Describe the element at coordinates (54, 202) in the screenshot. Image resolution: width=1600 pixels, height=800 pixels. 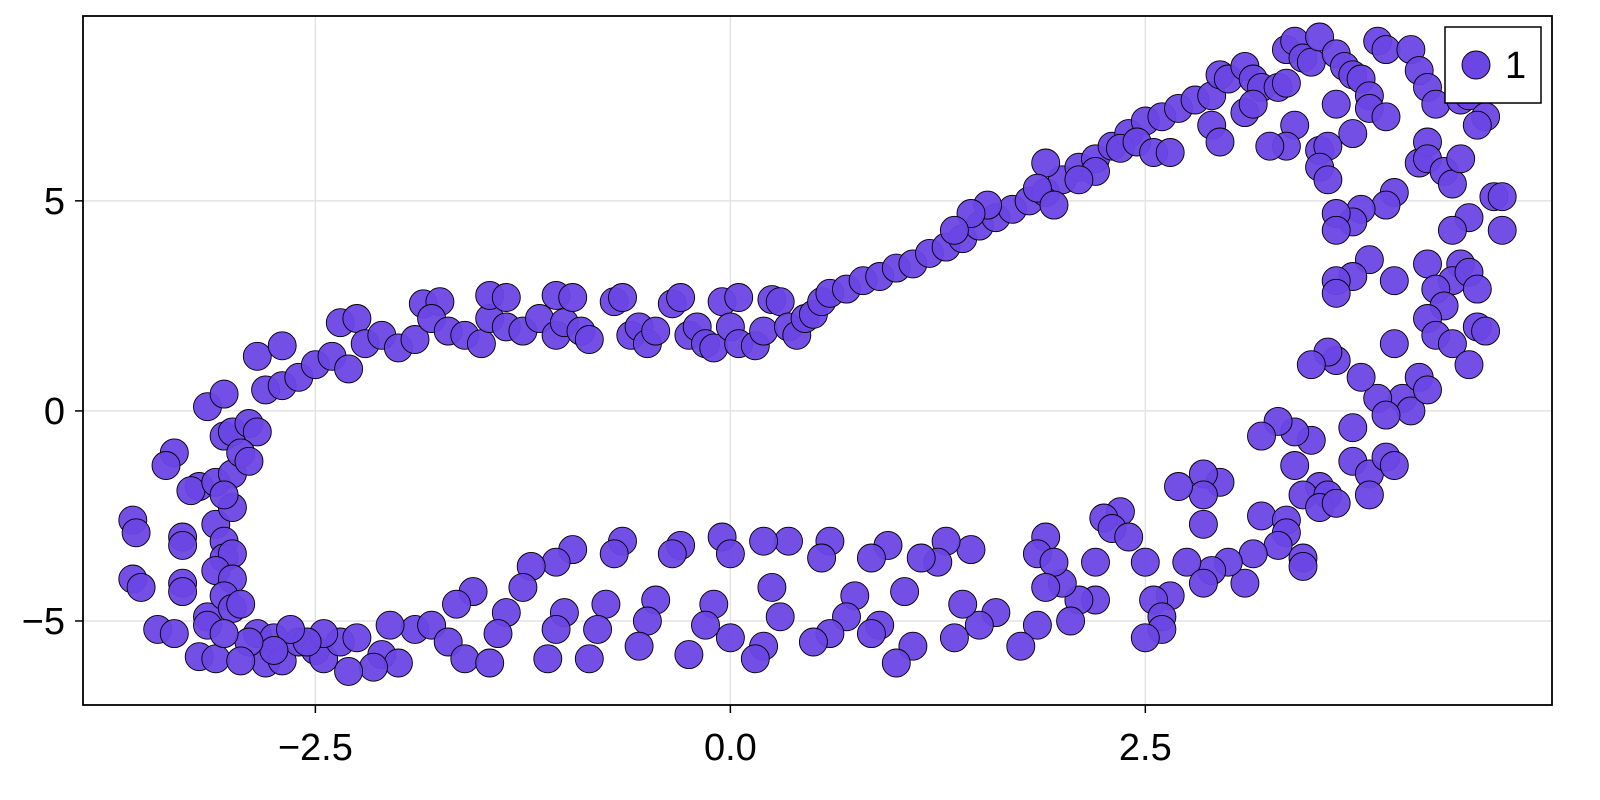
I see `y-tick-label: 5` at that location.